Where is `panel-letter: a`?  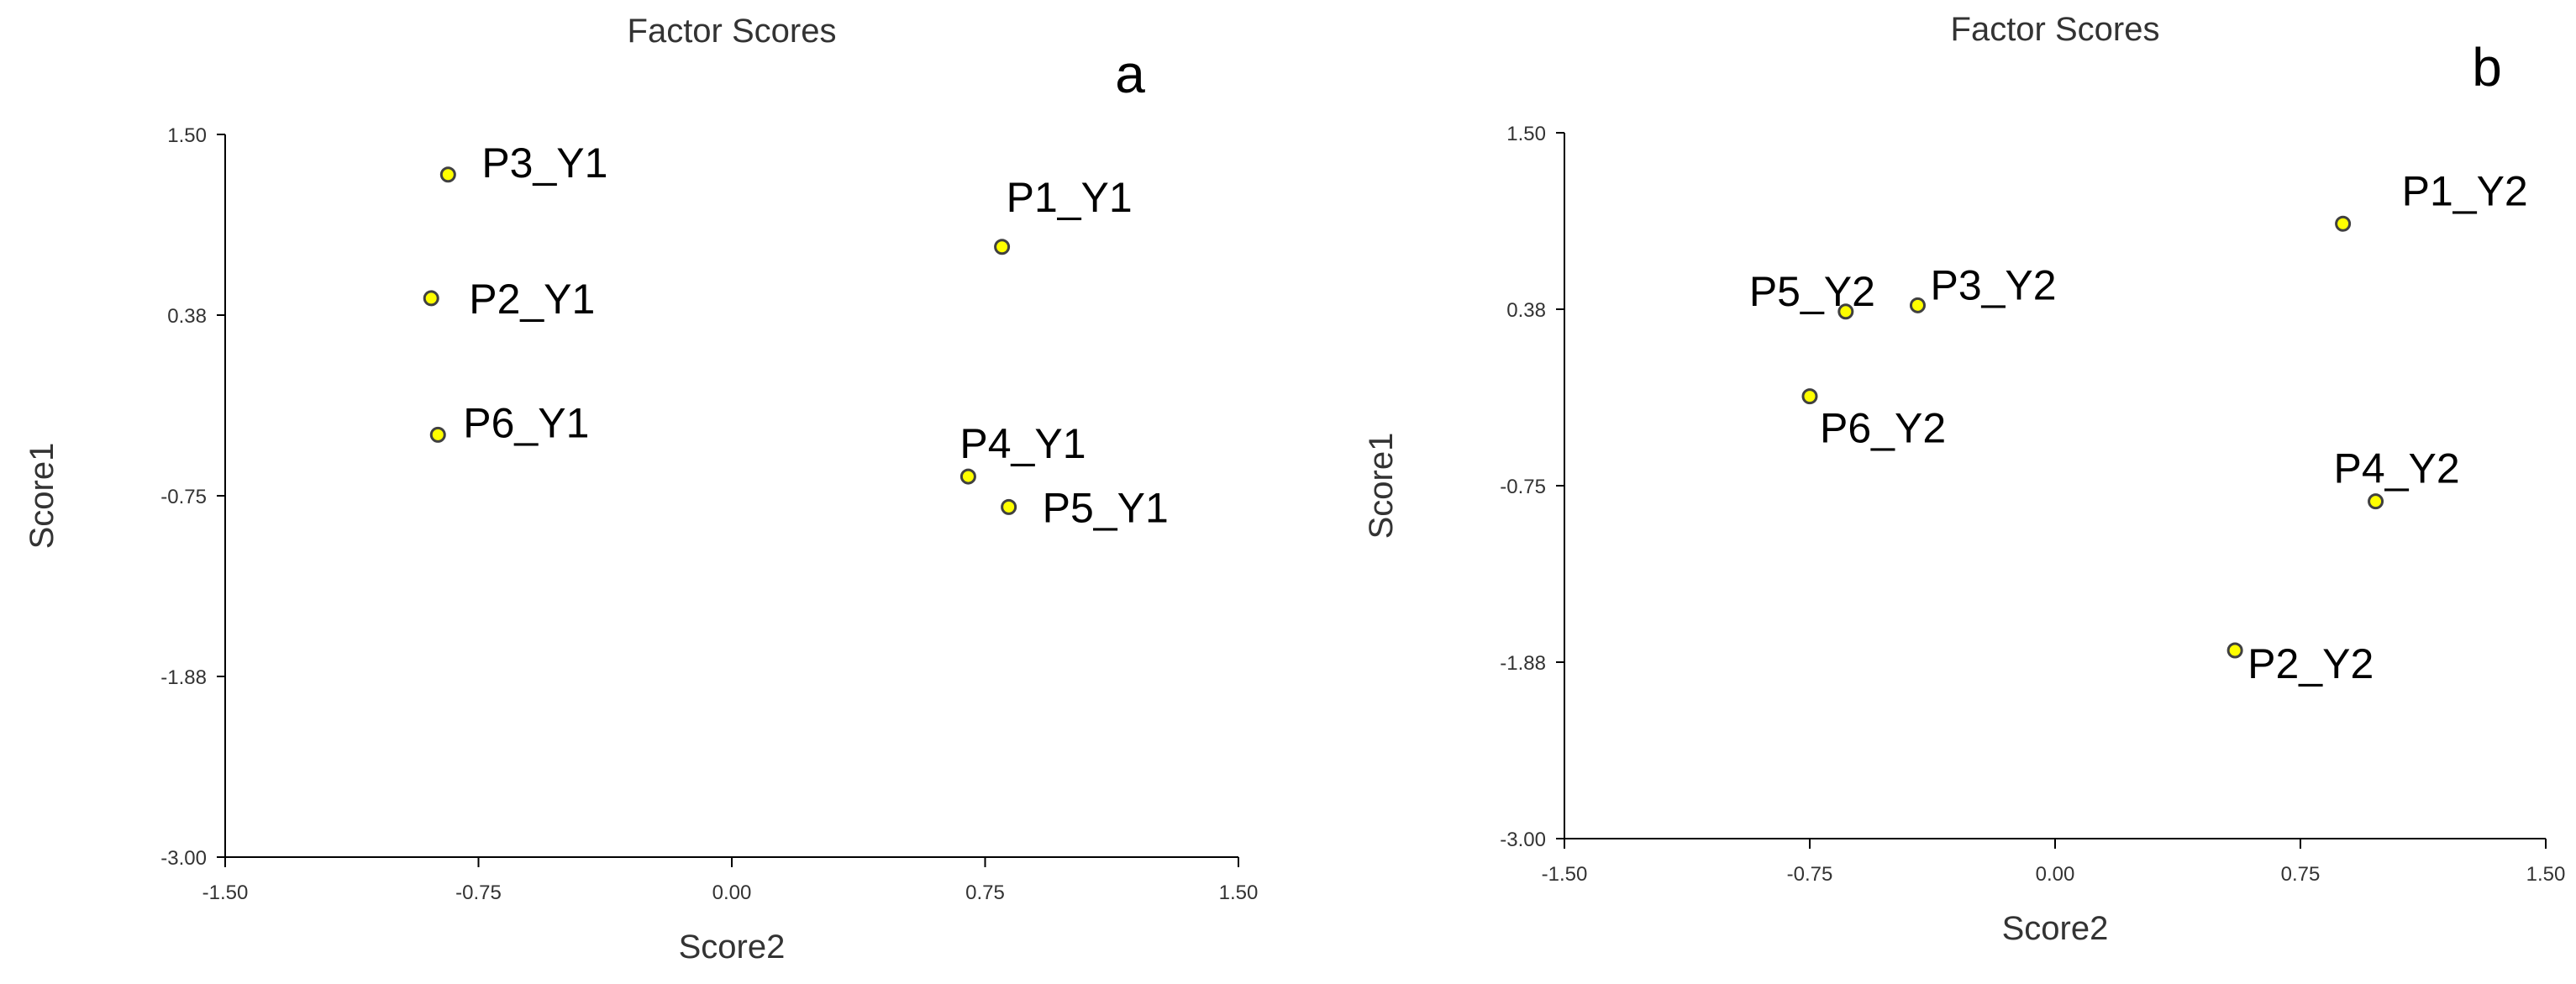
panel-letter: a is located at coordinates (1130, 74).